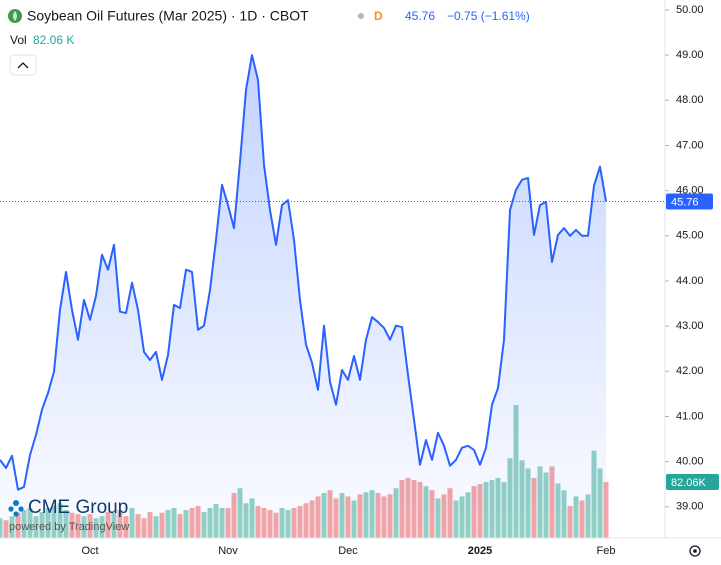 Image resolution: width=721 pixels, height=565 pixels. Describe the element at coordinates (689, 483) in the screenshot. I see `volume-tag-label: 82.06K` at that location.